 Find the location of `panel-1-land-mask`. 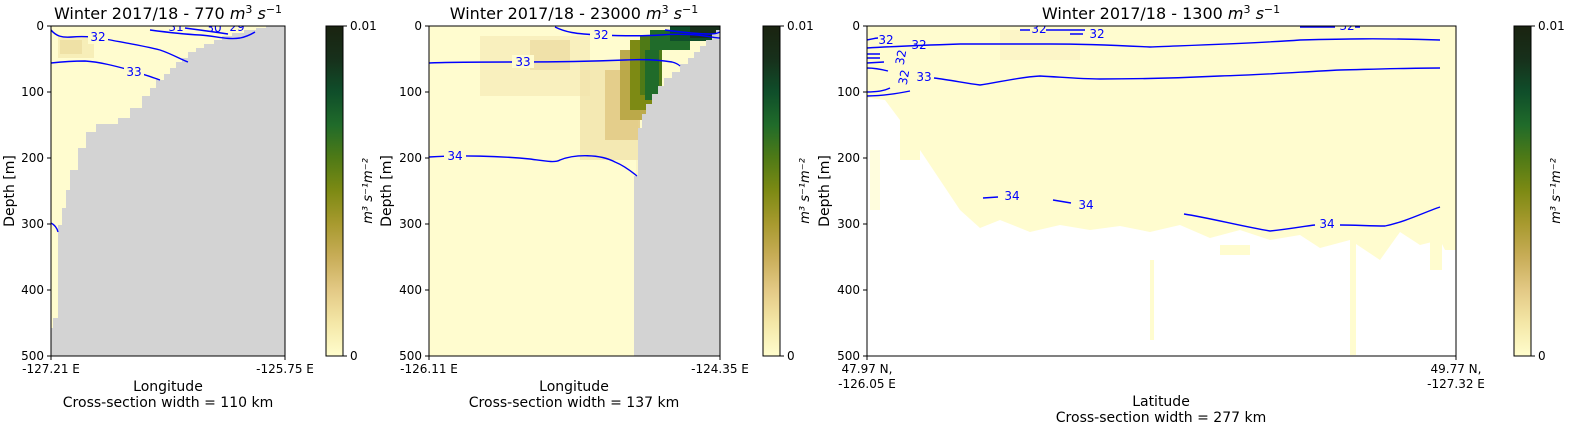

panel-1-land-mask is located at coordinates (168, 191).